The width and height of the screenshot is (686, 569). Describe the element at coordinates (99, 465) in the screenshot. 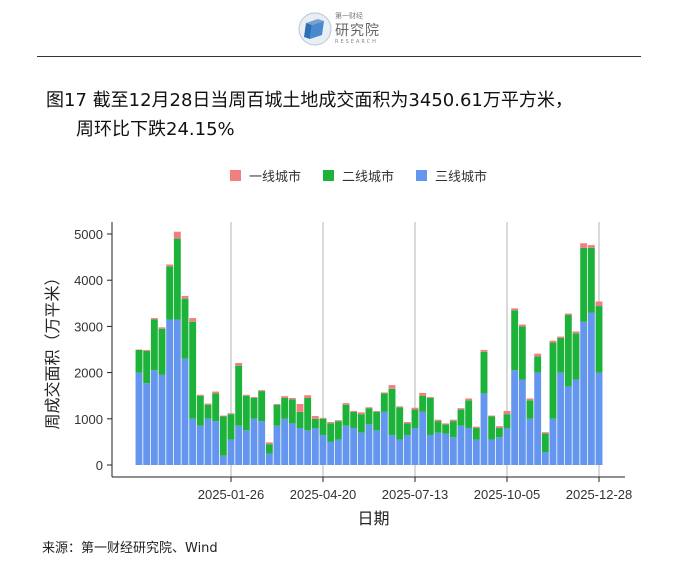

I see `y-tick-label-0: 0` at that location.